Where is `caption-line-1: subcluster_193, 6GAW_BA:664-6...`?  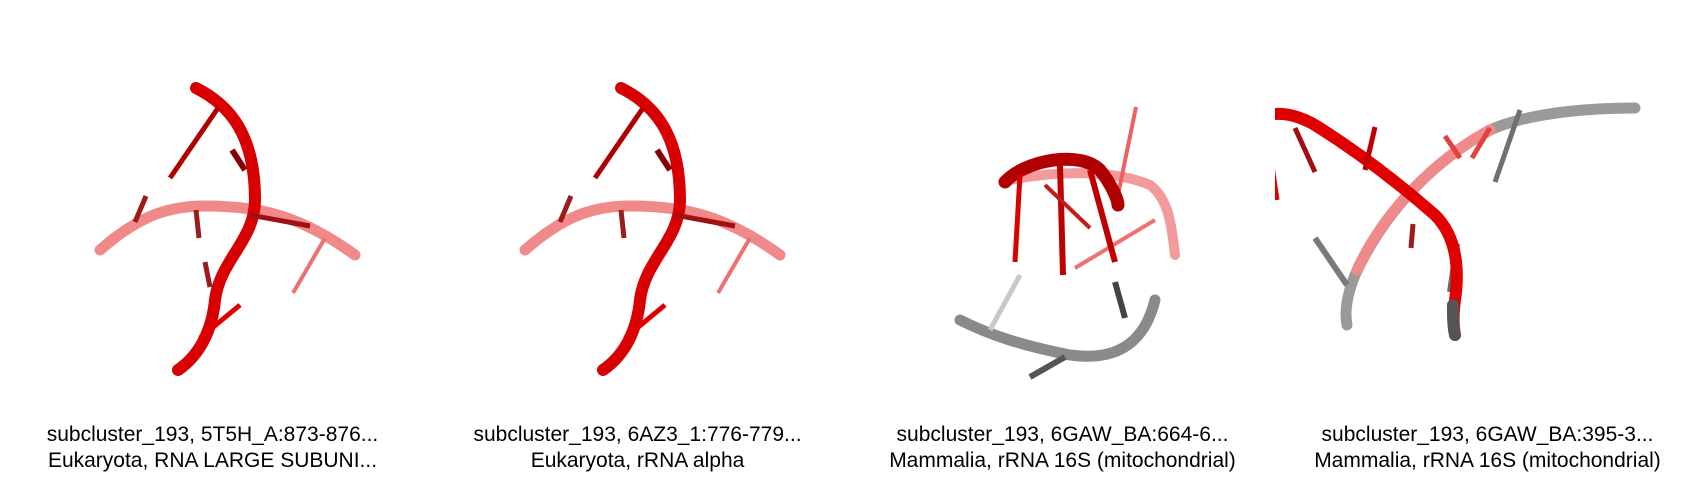 caption-line-1: subcluster_193, 6GAW_BA:664-6... is located at coordinates (1062, 434).